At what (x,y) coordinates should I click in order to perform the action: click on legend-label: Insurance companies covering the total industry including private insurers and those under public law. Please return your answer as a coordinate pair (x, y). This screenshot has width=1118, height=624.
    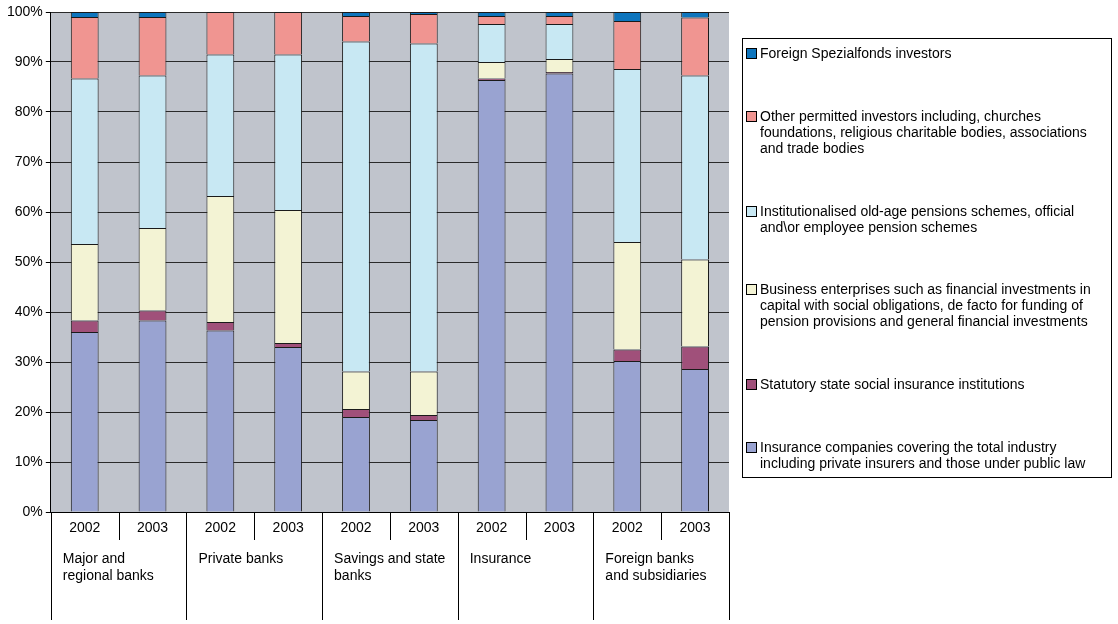
    Looking at the image, I should click on (923, 454).